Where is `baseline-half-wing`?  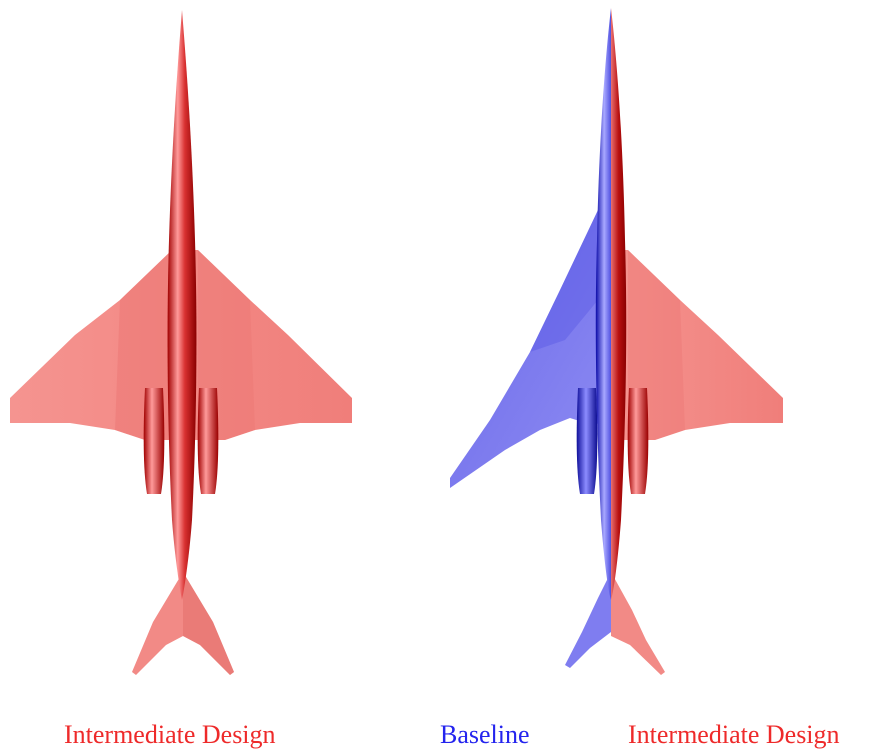
baseline-half-wing is located at coordinates (530, 349).